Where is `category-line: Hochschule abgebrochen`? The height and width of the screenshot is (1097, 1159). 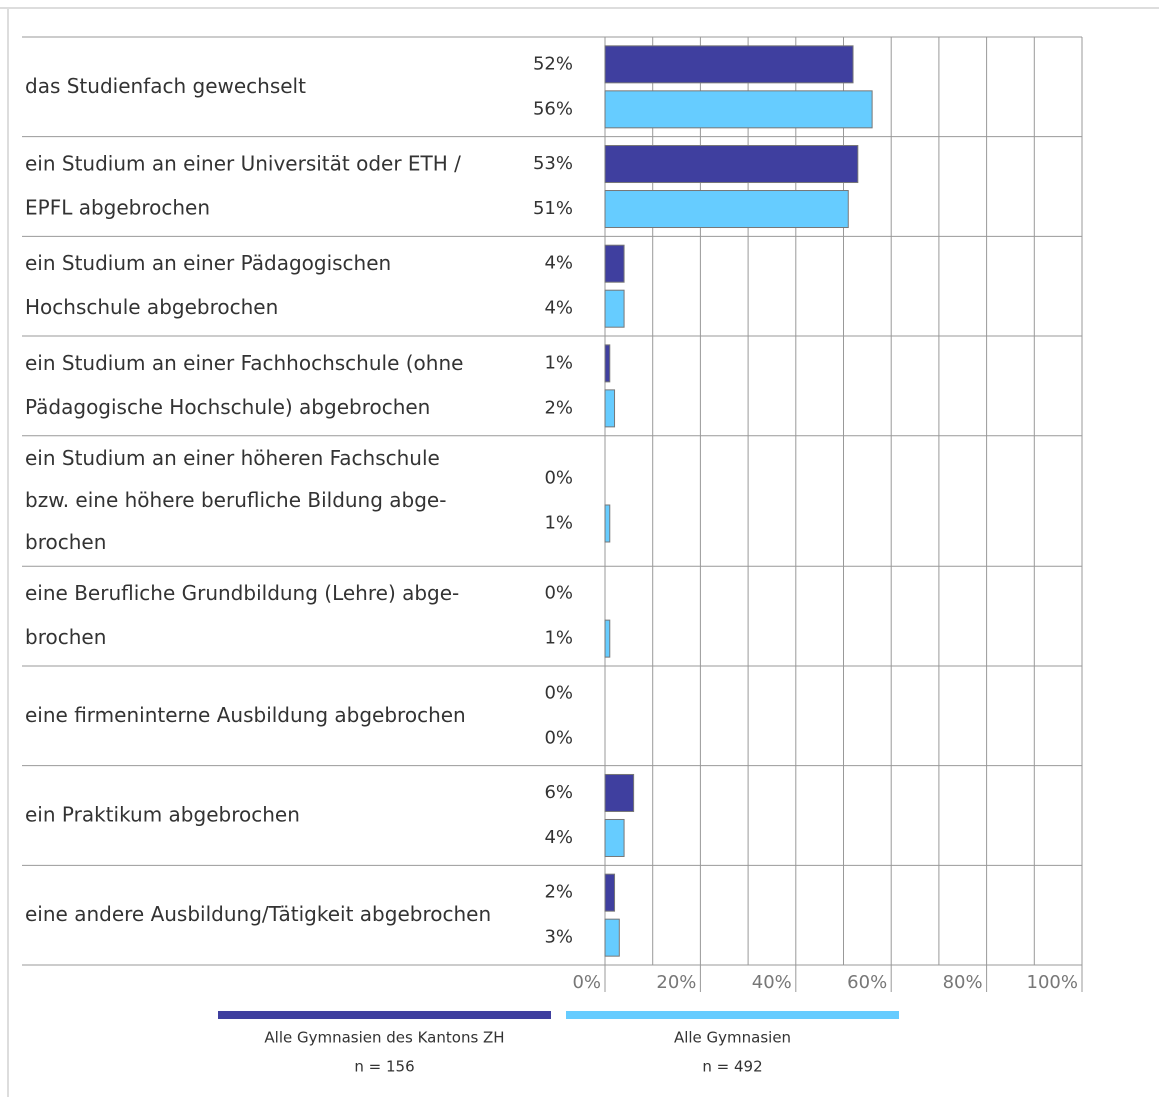 category-line: Hochschule abgebrochen is located at coordinates (151, 307).